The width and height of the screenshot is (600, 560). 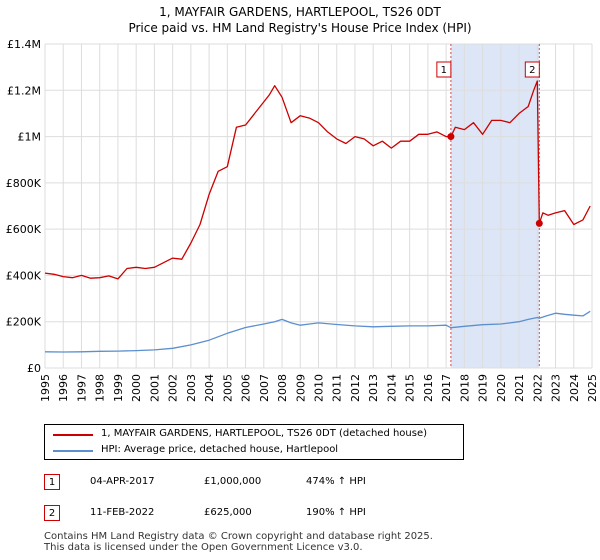 I want to click on annotation-date: 11-FEB-2022, so click(x=122, y=512).